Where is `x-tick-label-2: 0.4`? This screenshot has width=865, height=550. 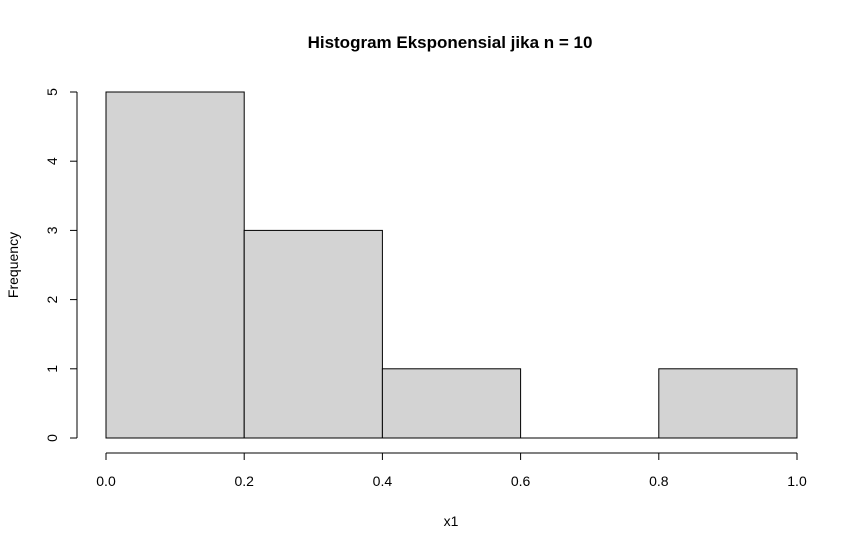 x-tick-label-2: 0.4 is located at coordinates (383, 481).